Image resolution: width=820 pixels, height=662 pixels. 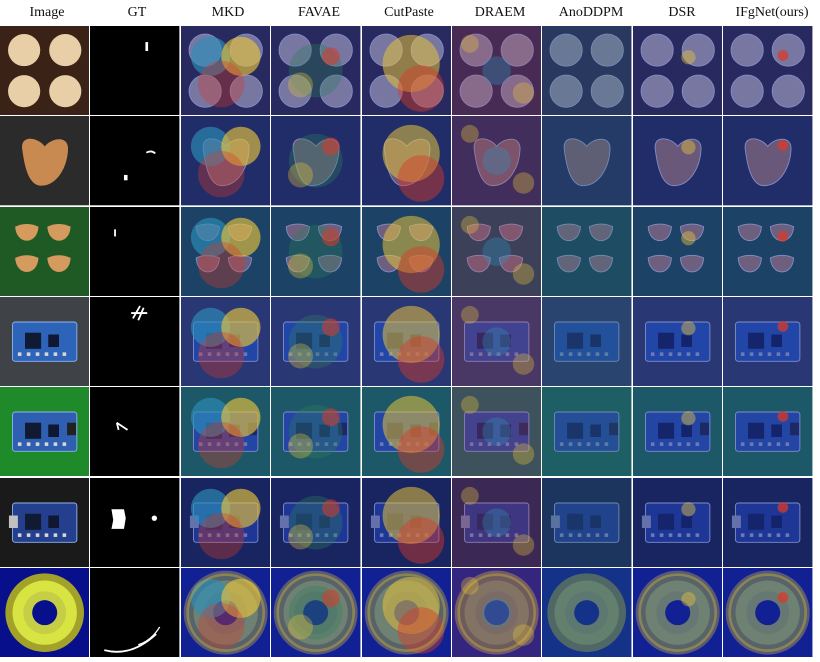 I want to click on cell-cutpaste-circuit-board, so click(x=406, y=341).